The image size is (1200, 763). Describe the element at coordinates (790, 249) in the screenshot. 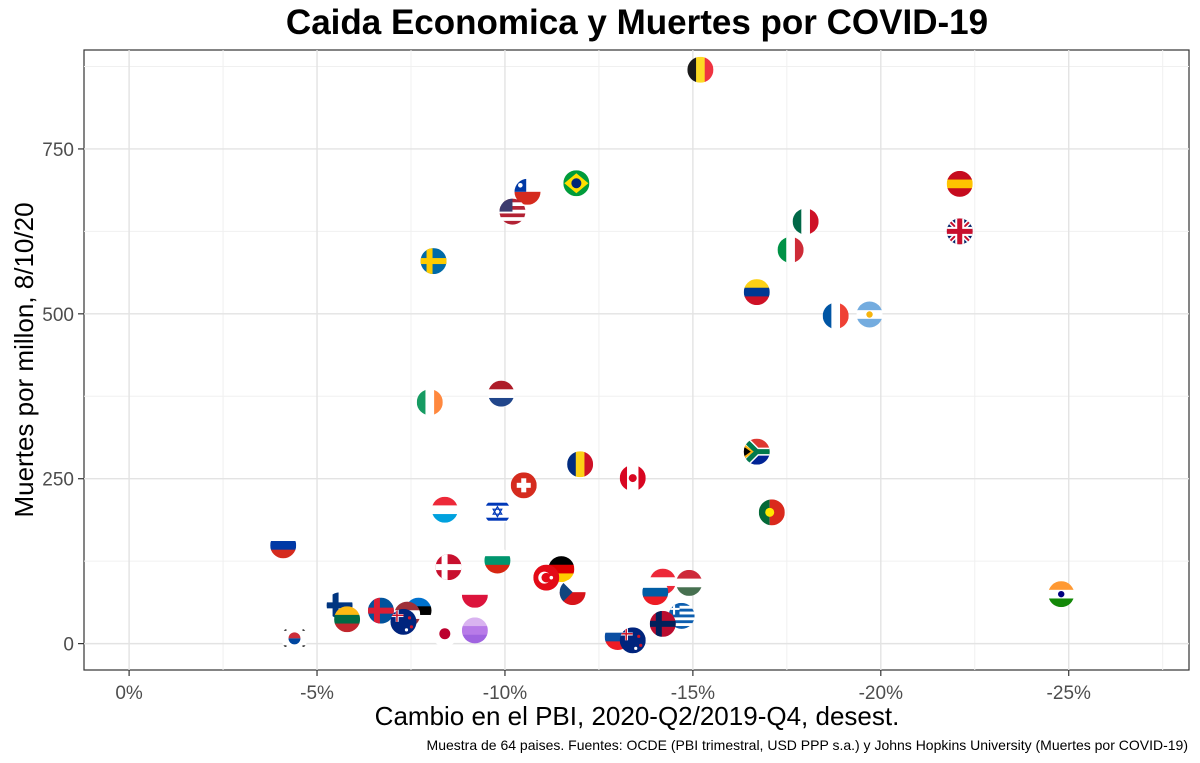

I see `flag-marker-italy` at that location.